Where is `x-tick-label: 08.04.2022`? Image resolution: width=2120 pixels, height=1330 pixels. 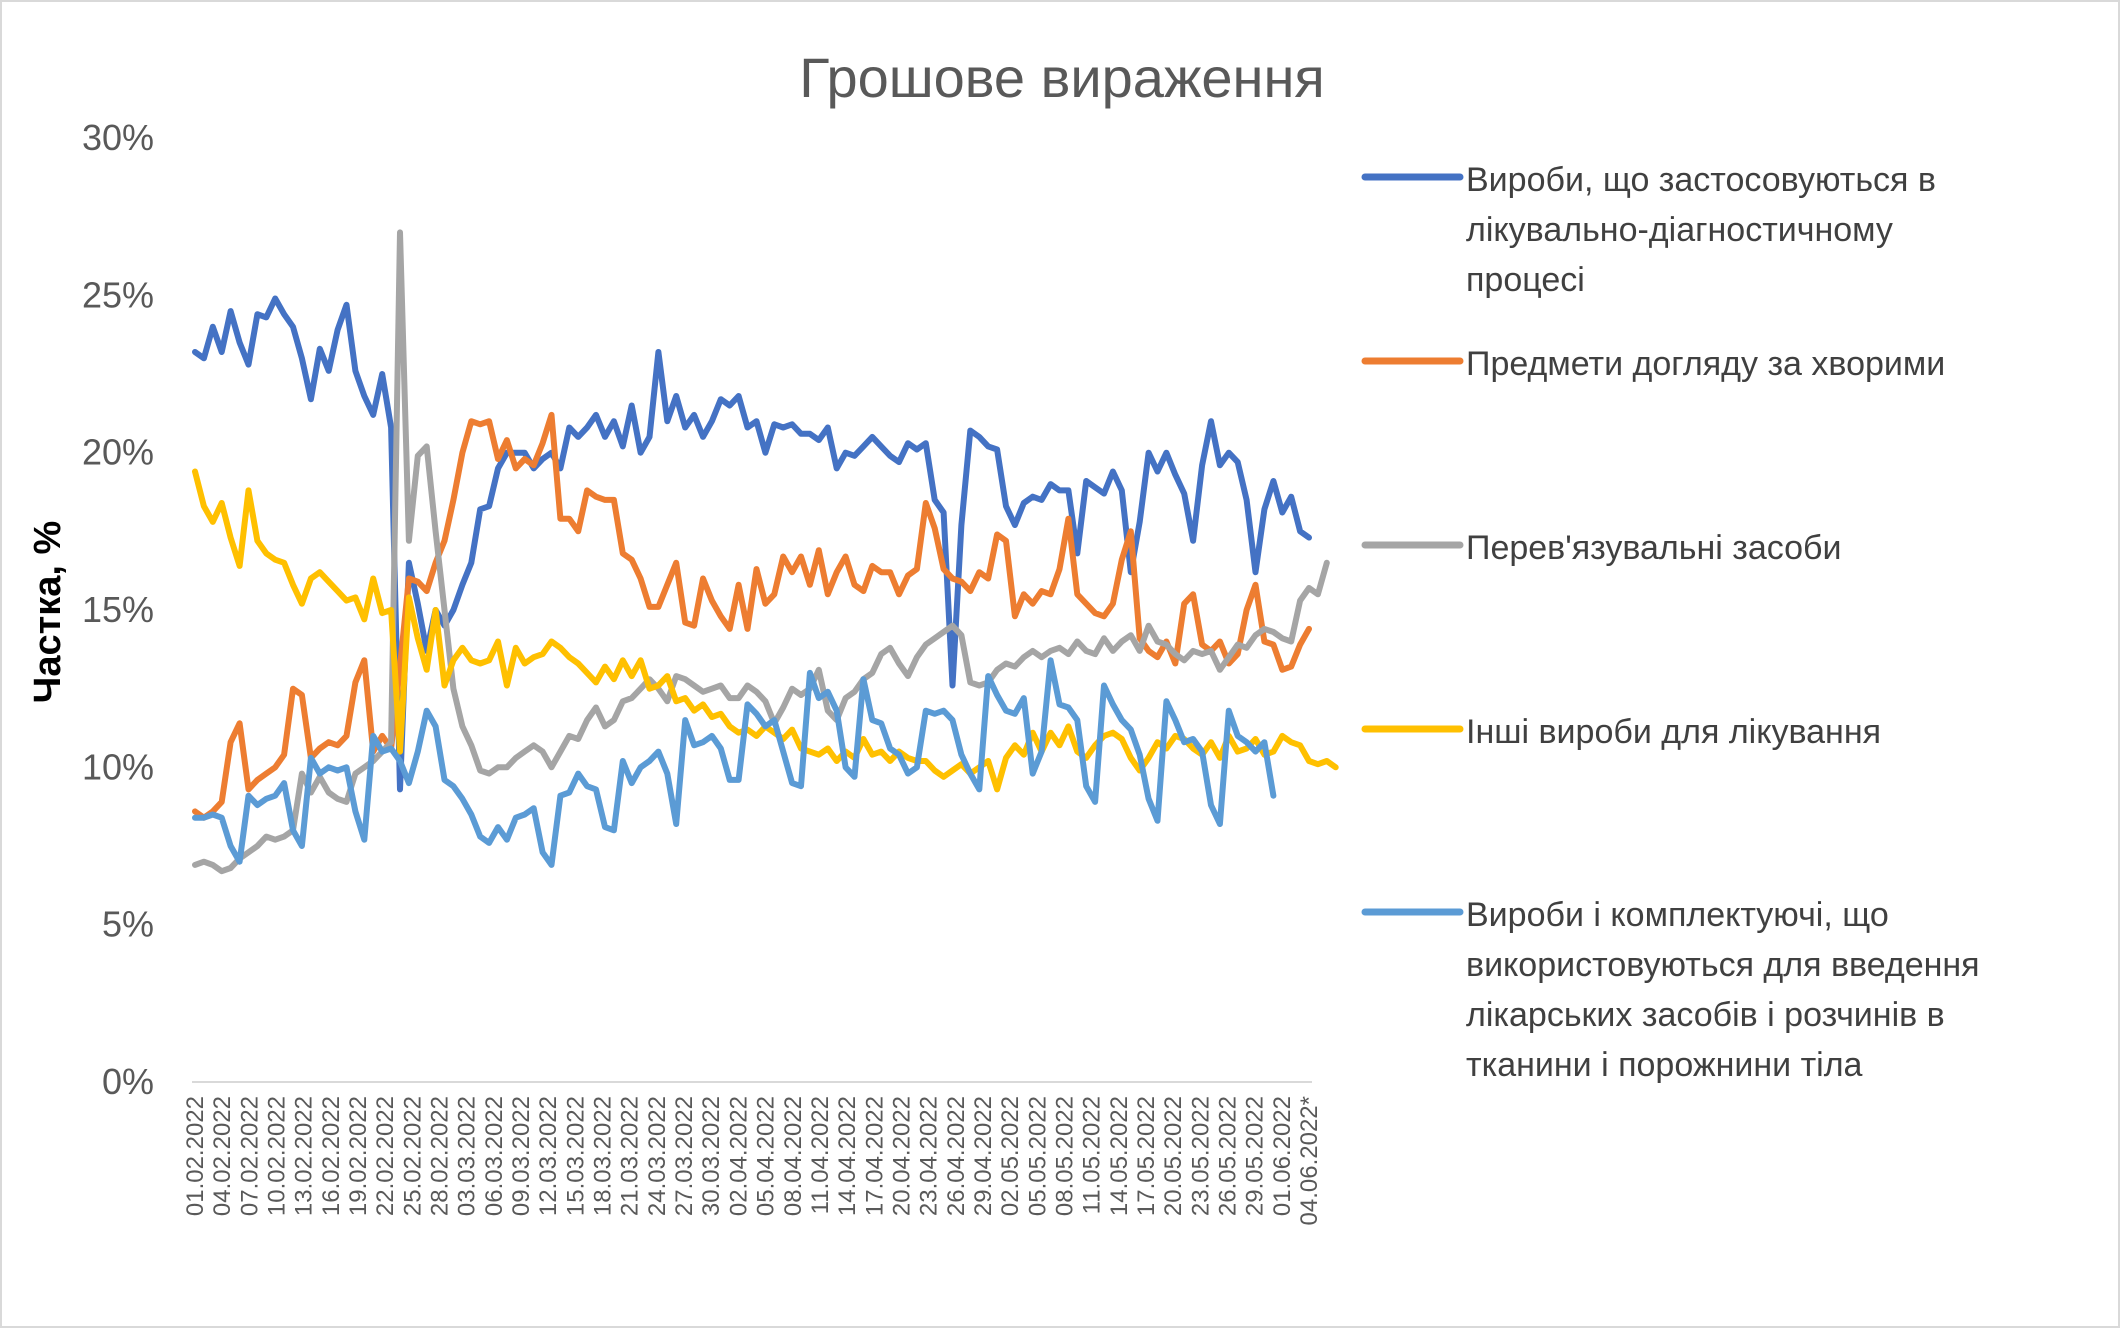
x-tick-label: 08.04.2022 is located at coordinates (793, 1156).